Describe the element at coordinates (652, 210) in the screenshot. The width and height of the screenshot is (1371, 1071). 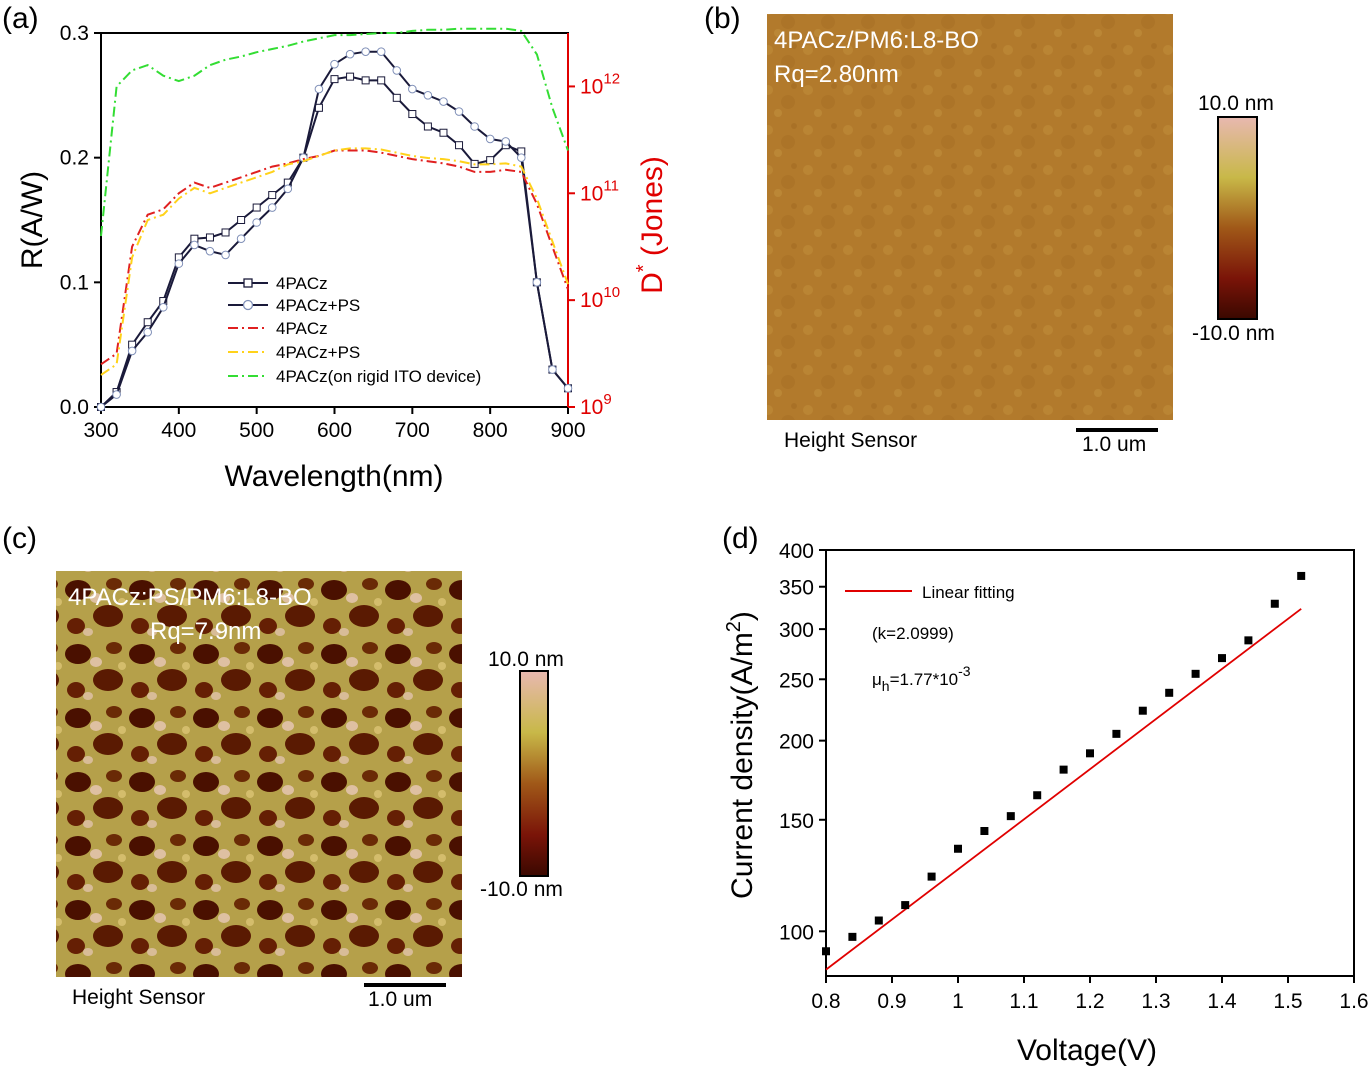
I see `panel-a-y2label-rest: (Jones)` at that location.